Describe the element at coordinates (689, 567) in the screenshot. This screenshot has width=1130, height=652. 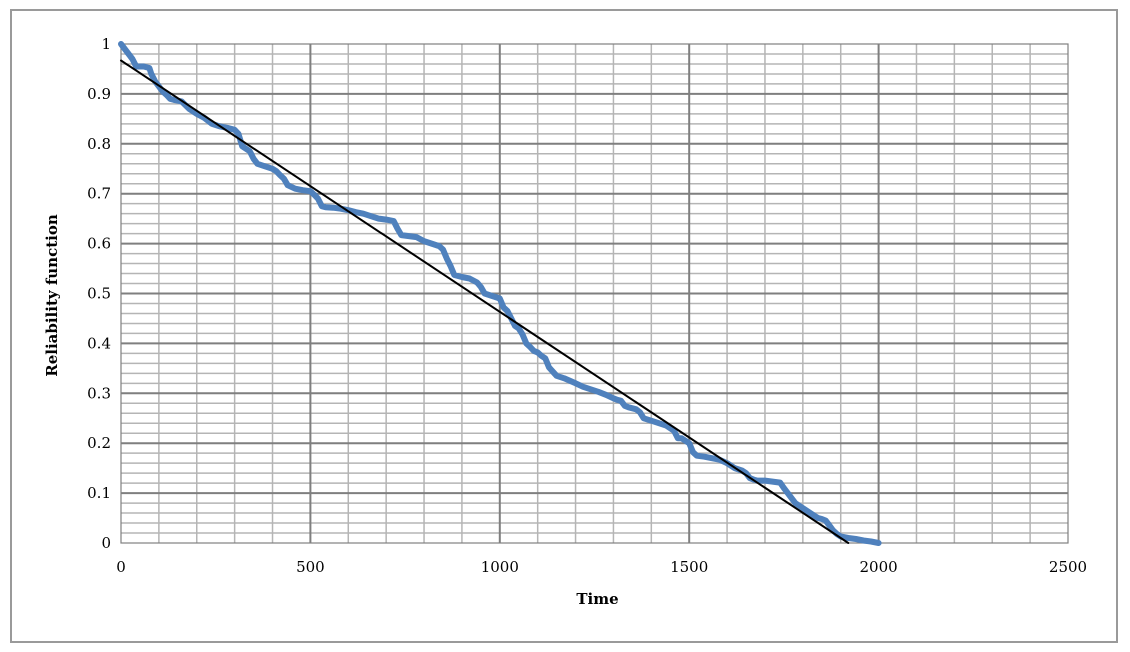
I see `x-tick-label: 1500` at that location.